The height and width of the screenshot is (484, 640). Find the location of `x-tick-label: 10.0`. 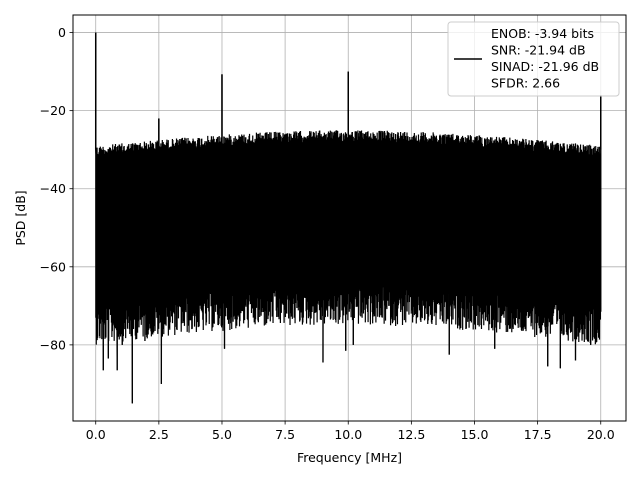

x-tick-label: 10.0 is located at coordinates (348, 434).